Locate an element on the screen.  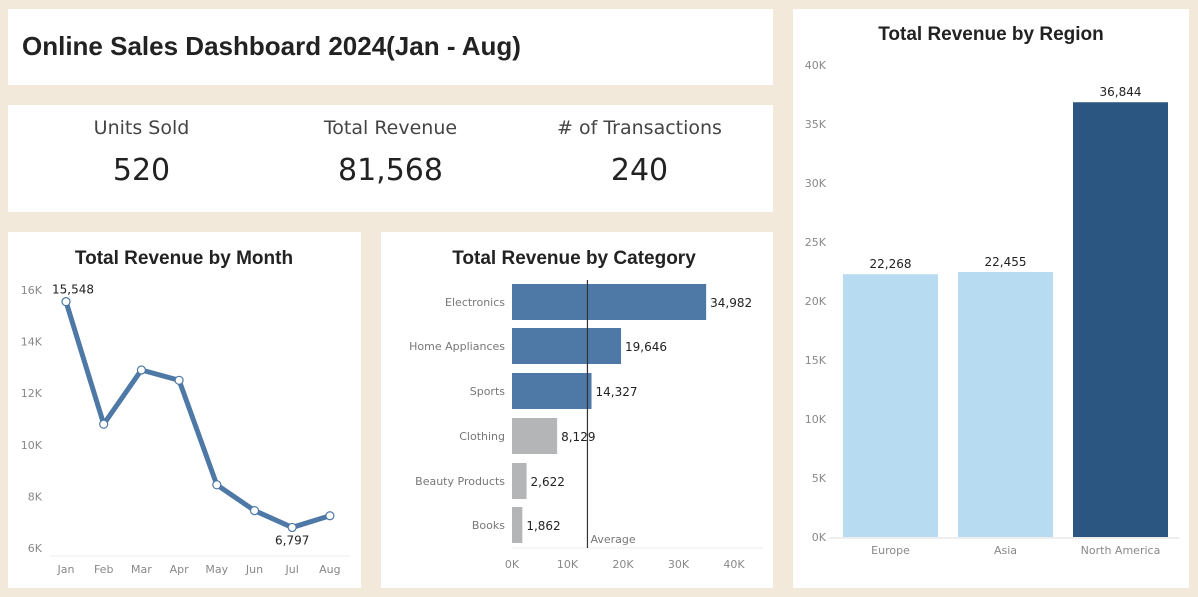
y-tick-label: 20K is located at coordinates (816, 301).